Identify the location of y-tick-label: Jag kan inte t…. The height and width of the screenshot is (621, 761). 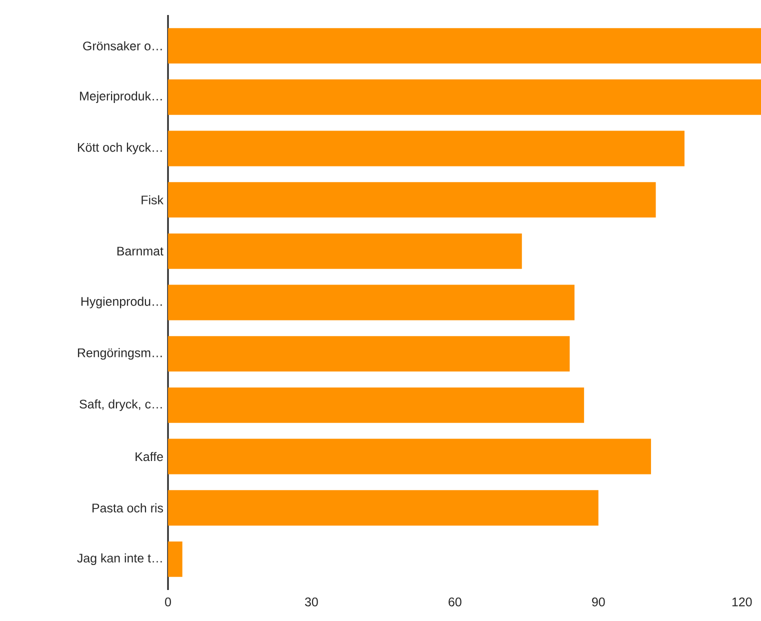
(119, 559).